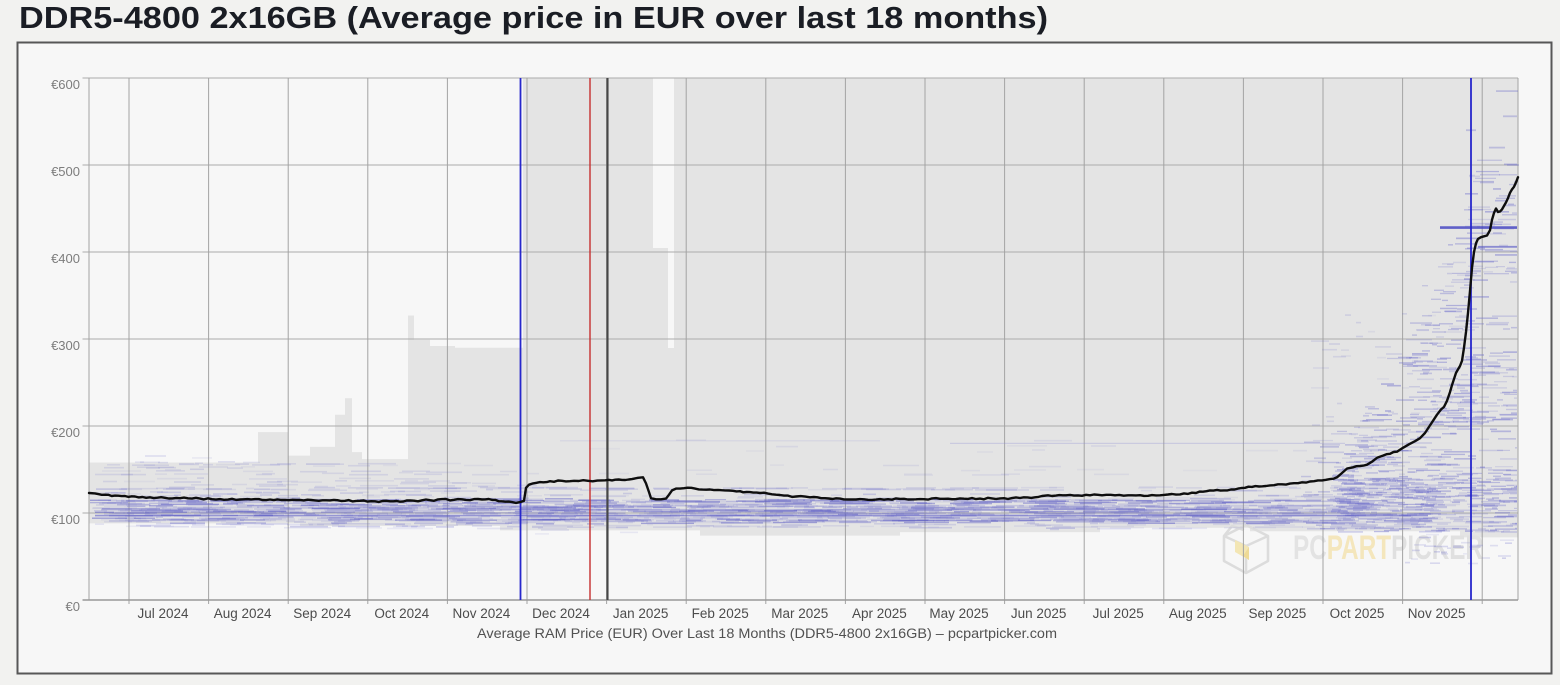 This screenshot has height=685, width=1560. Describe the element at coordinates (1388, 548) in the screenshot. I see `svg-text: PCPARTPICKER` at that location.